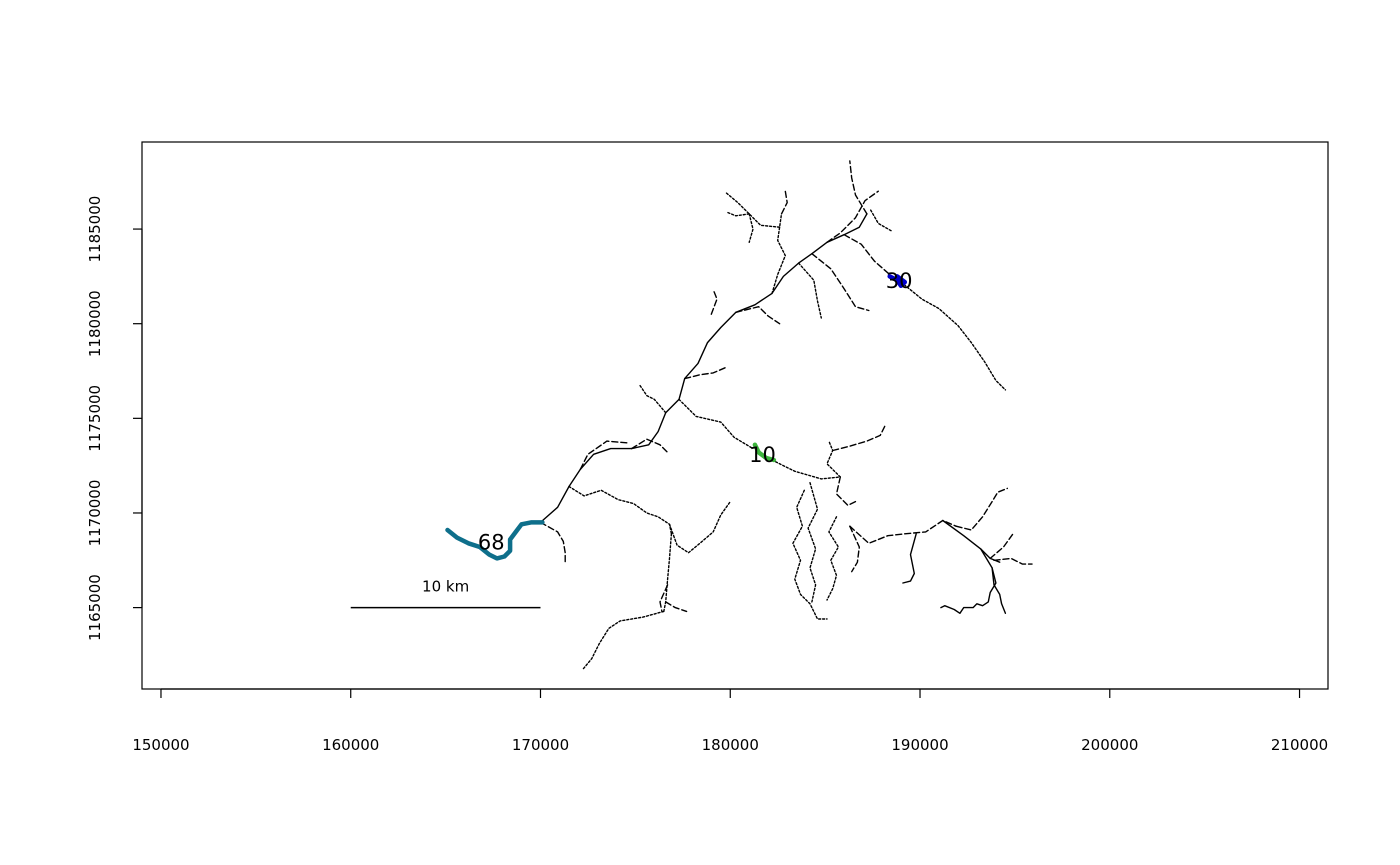 The image size is (1400, 865). What do you see at coordinates (95, 607) in the screenshot?
I see `y-tick-label: 1165000` at bounding box center [95, 607].